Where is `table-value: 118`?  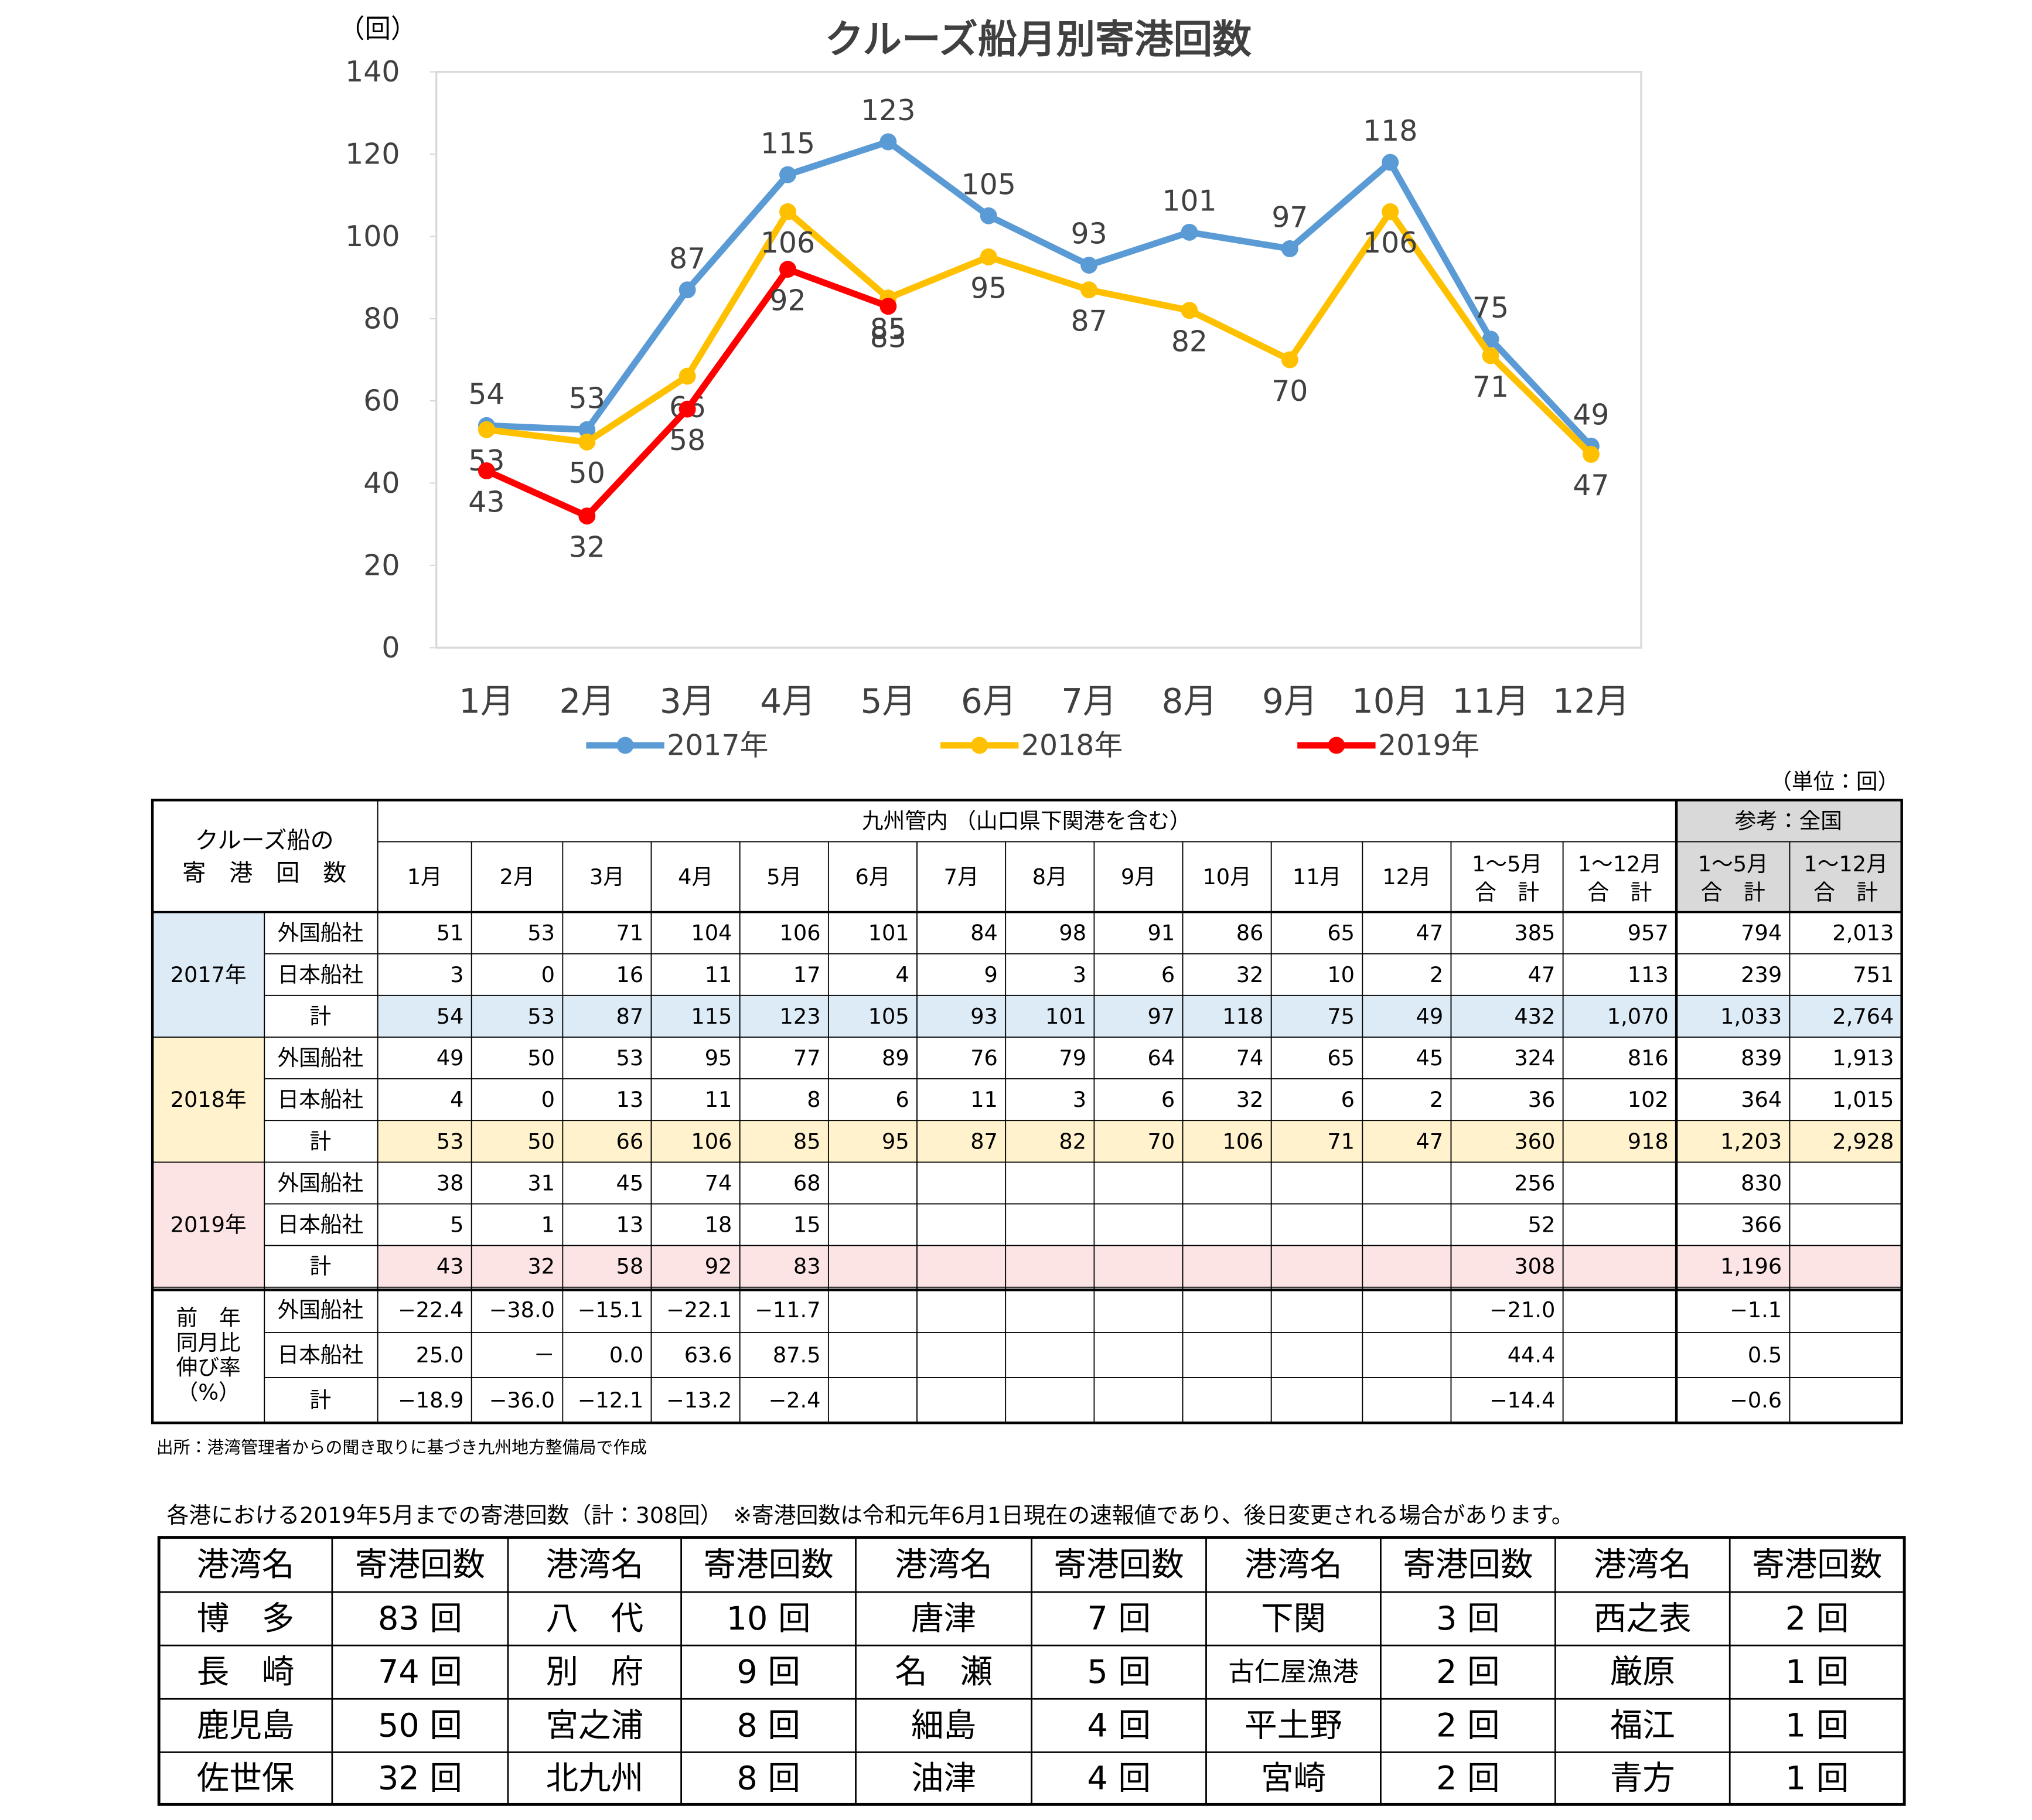 table-value: 118 is located at coordinates (1242, 1017).